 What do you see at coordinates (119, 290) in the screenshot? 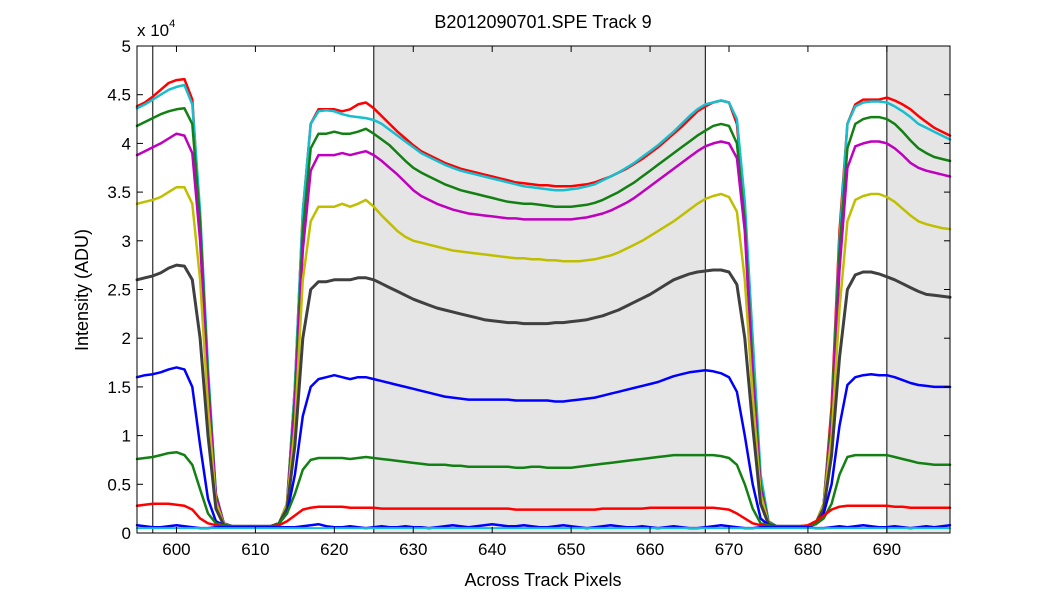
I see `y-tick-label: 2.5` at bounding box center [119, 290].